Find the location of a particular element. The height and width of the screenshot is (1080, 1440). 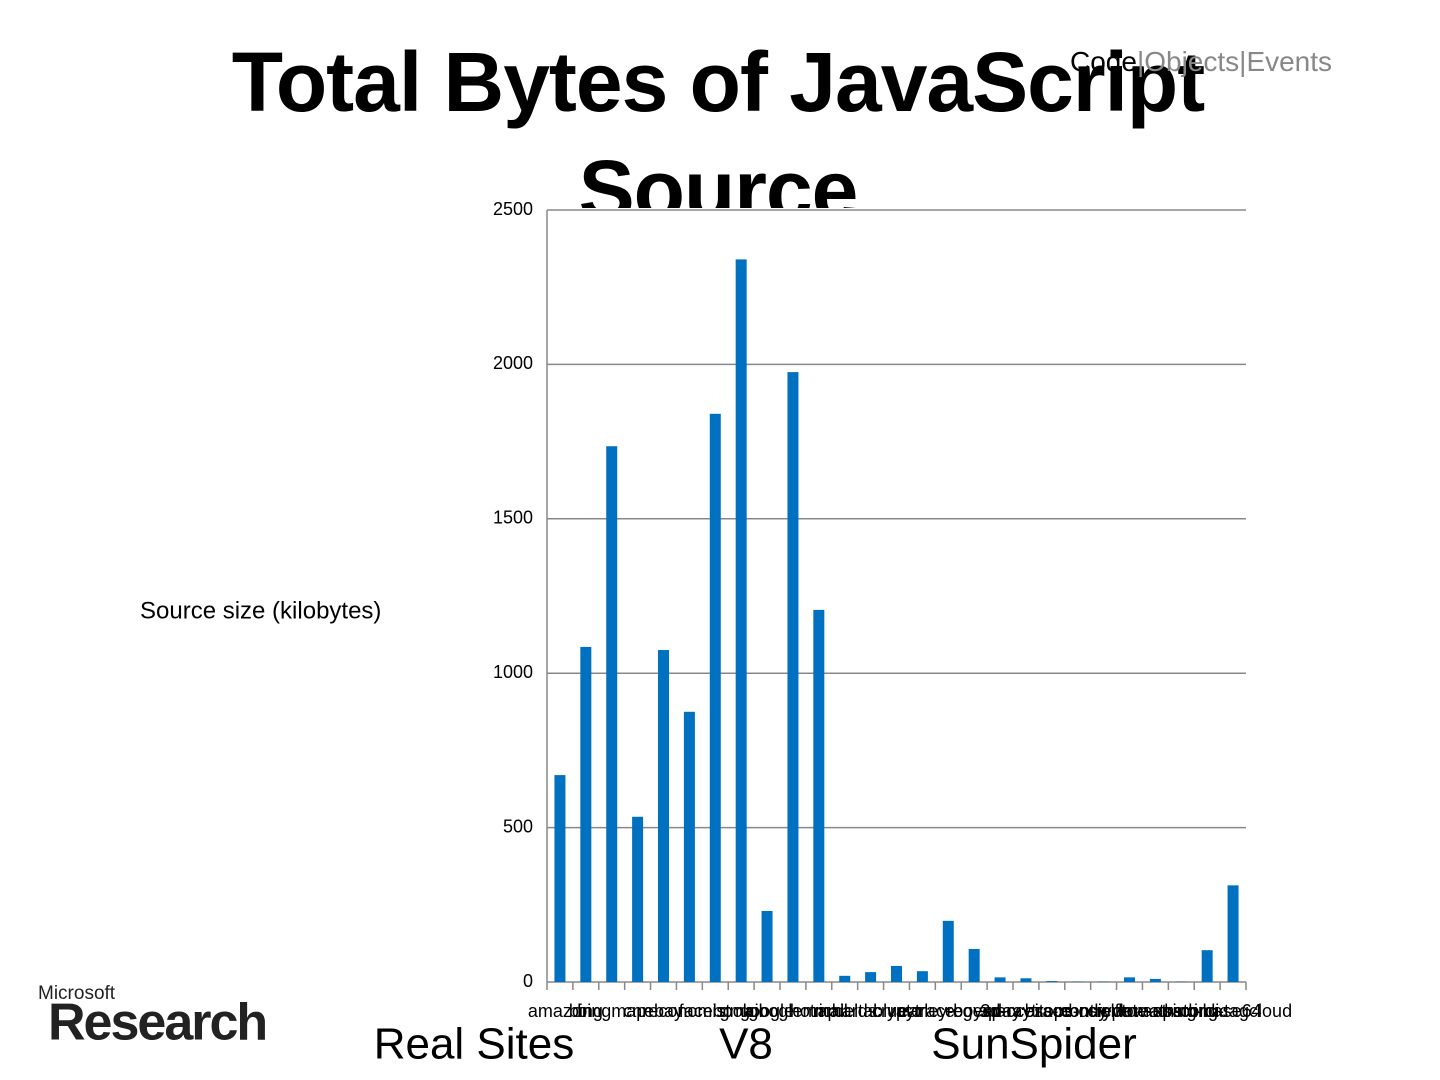

x-tick-label: string-tagcloud is located at coordinates (1233, 1011).